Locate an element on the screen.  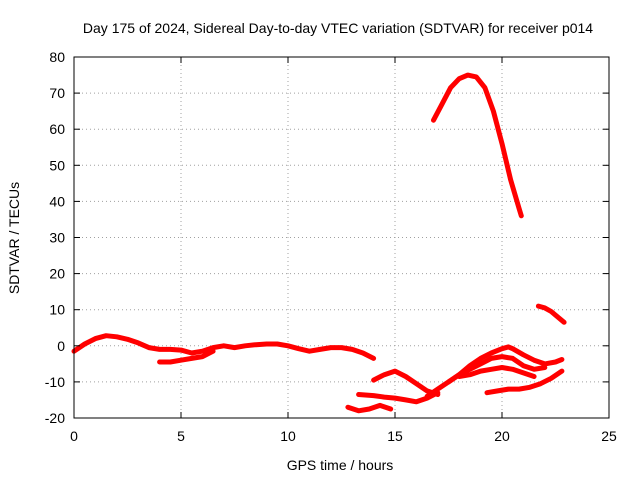
y-tick-label: 50 is located at coordinates (57, 165).